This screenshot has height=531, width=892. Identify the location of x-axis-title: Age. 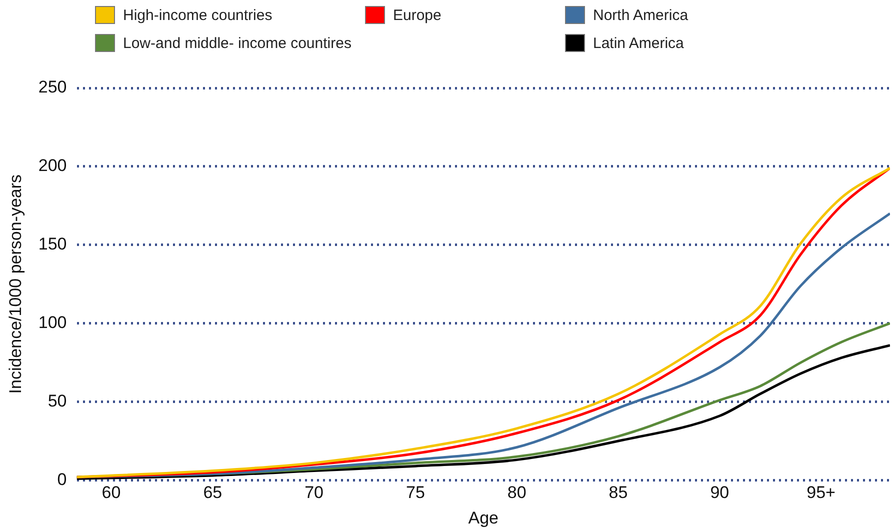
(483, 518).